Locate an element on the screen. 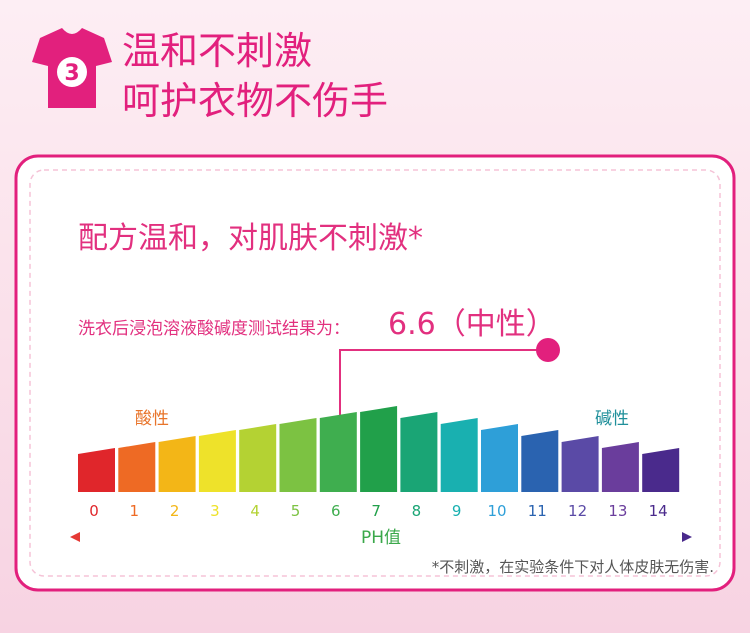  ph-number: 0 is located at coordinates (94, 511).